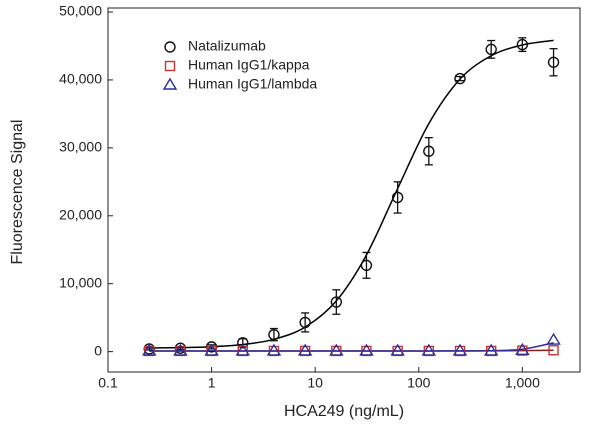 The width and height of the screenshot is (600, 429). I want to click on x-tick-label: 100, so click(419, 383).